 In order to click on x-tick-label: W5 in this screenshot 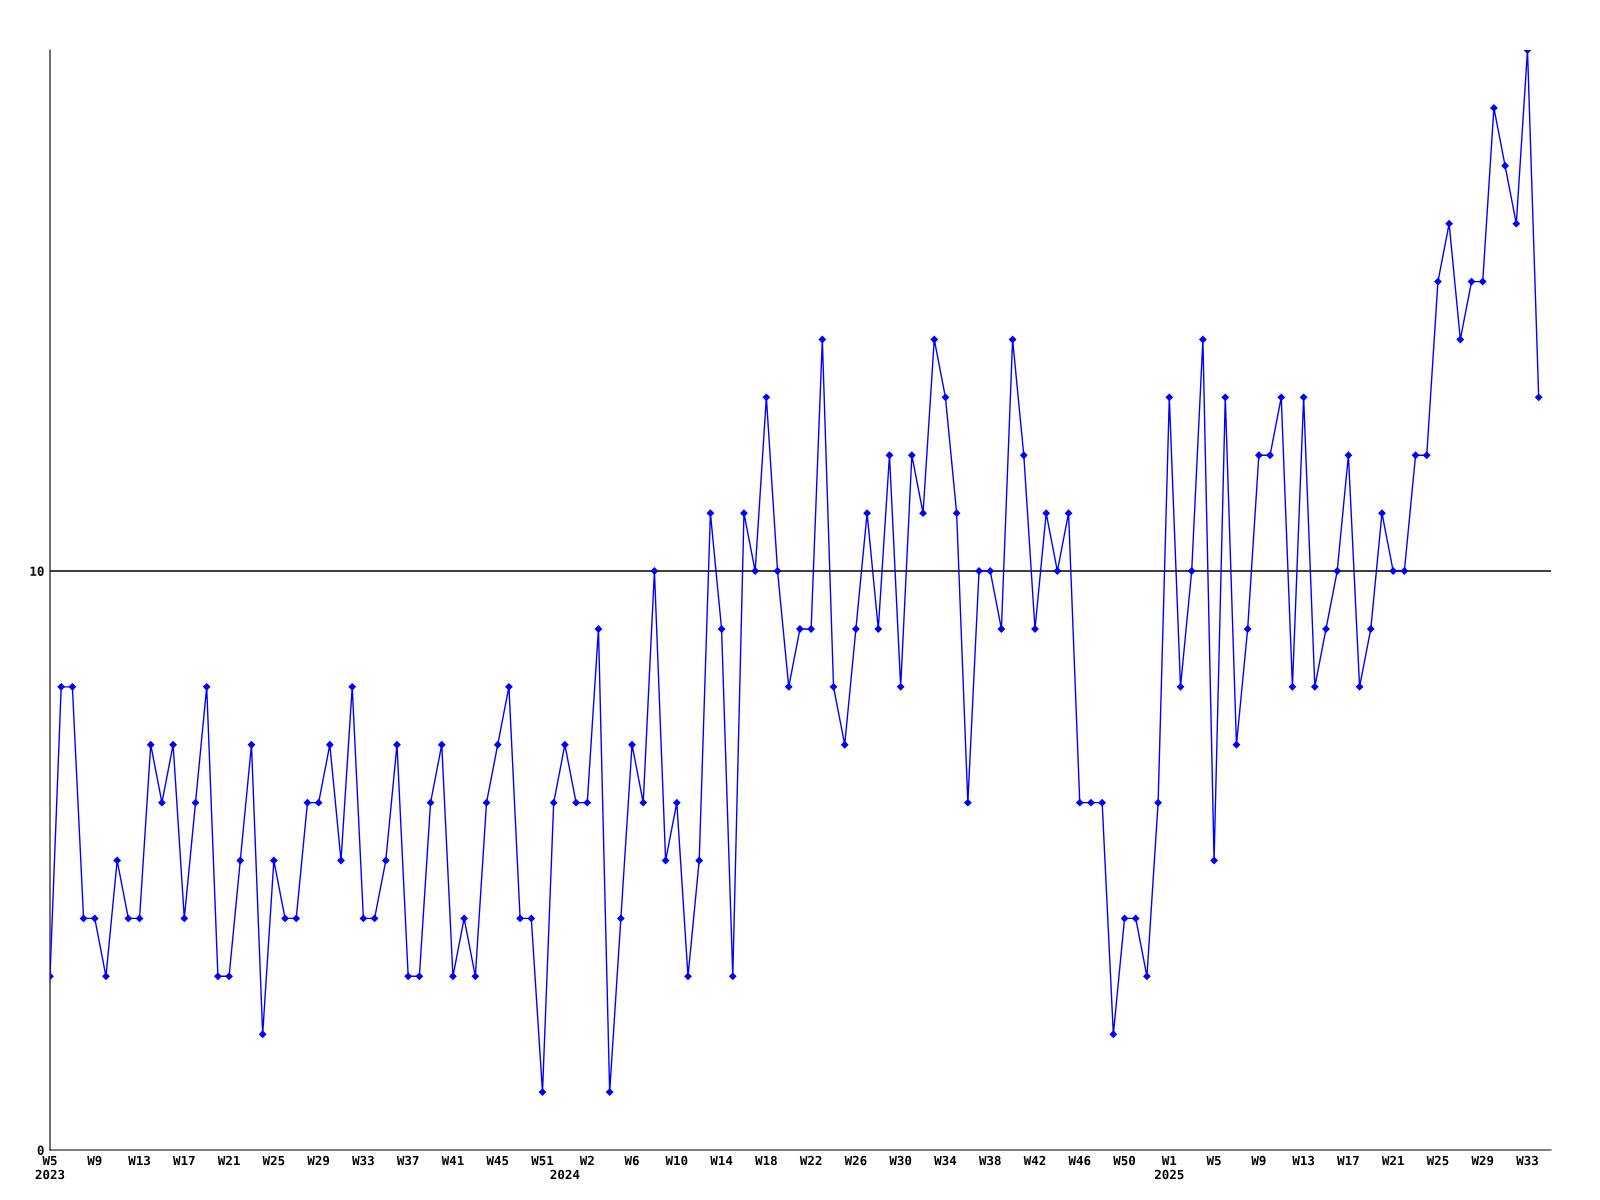, I will do `click(1213, 1160)`.